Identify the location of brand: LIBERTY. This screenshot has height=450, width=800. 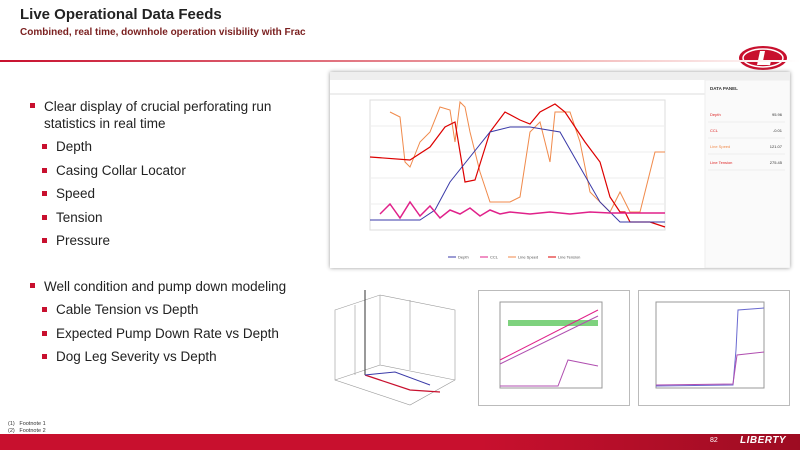
(763, 440).